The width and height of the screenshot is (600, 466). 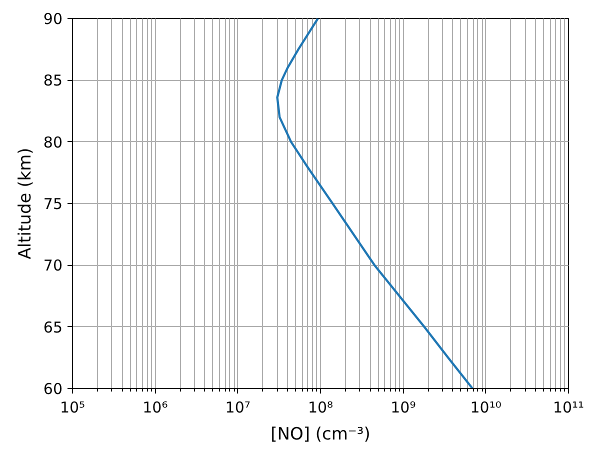 What do you see at coordinates (53, 327) in the screenshot?
I see `y-tick-label: 65` at bounding box center [53, 327].